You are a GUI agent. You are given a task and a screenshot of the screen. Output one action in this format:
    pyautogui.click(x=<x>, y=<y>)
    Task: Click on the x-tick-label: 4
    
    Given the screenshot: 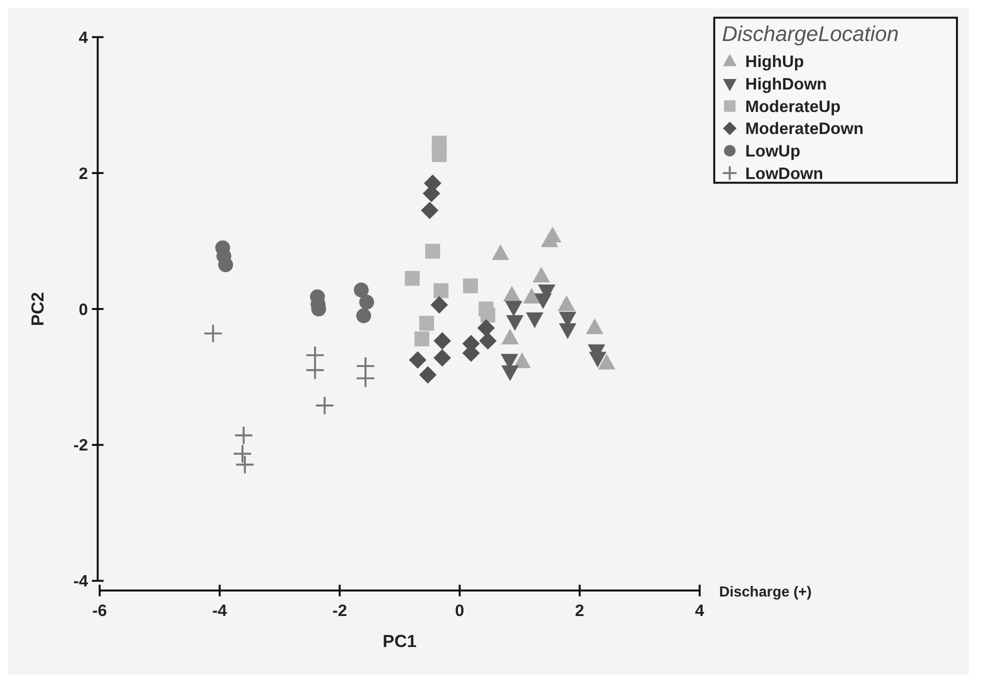 What is the action you would take?
    pyautogui.click(x=700, y=611)
    